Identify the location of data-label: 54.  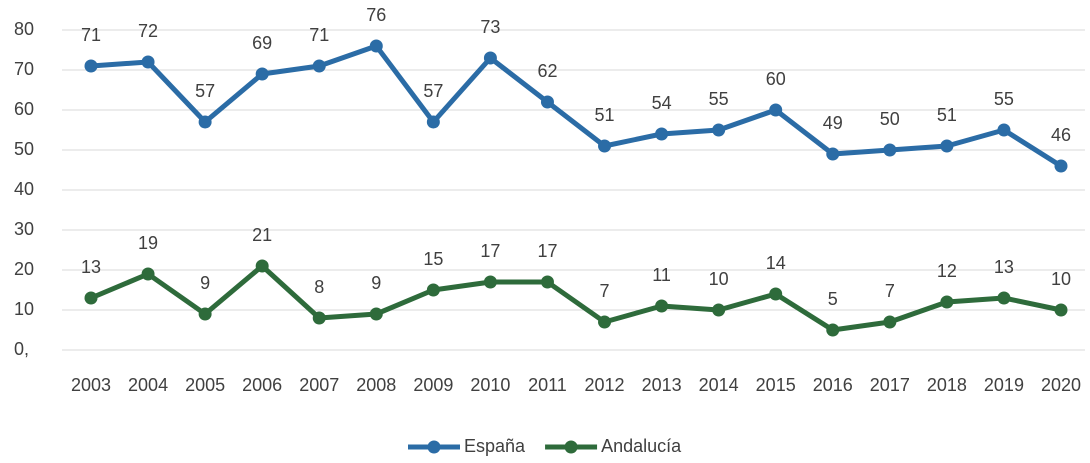
(662, 103).